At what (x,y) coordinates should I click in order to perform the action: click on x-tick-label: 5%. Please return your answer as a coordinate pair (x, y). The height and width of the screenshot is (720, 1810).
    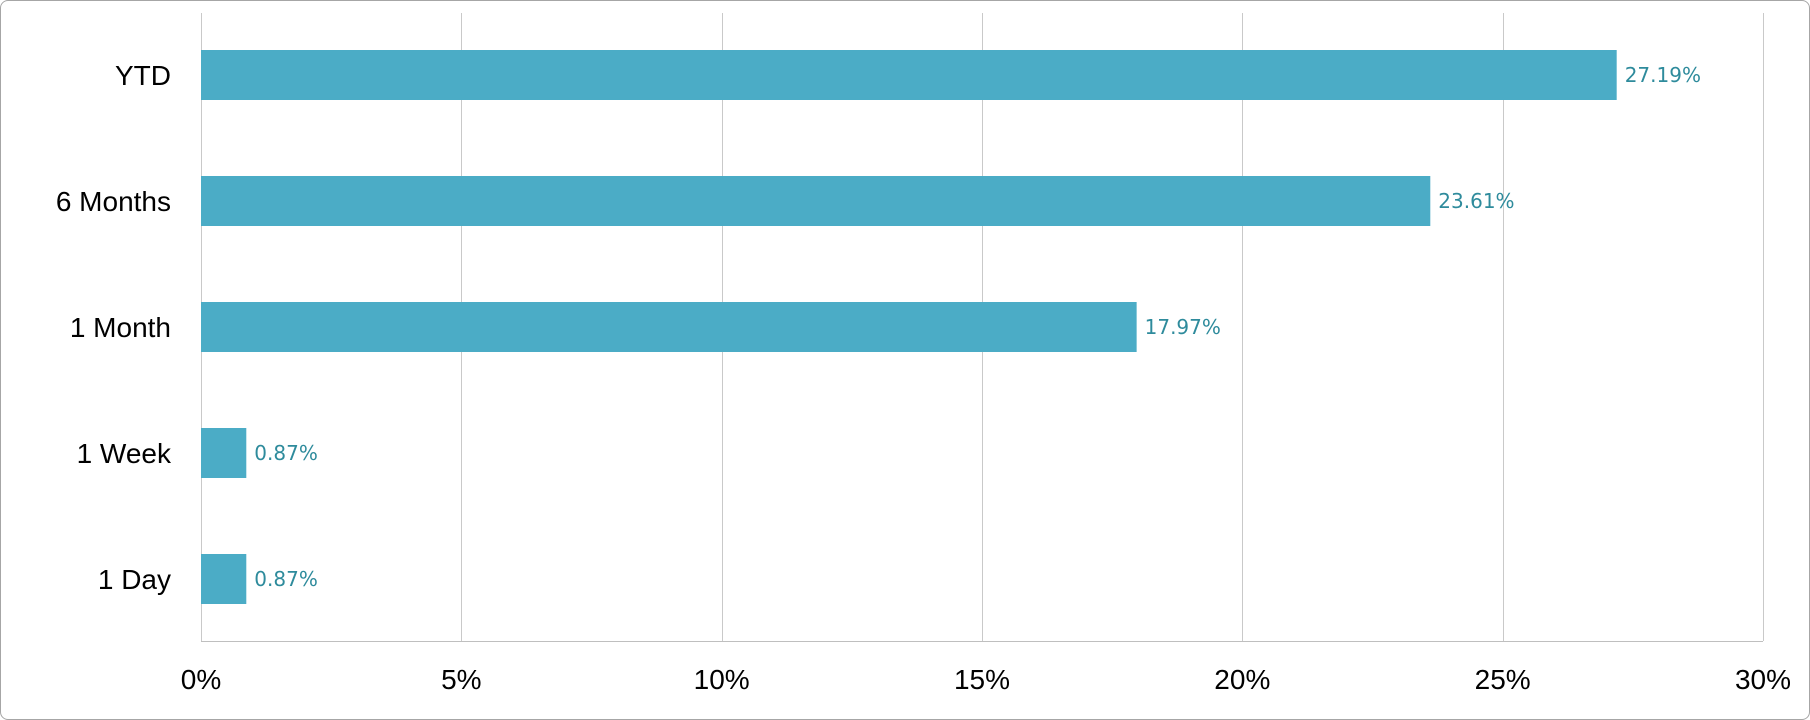
    Looking at the image, I should click on (461, 679).